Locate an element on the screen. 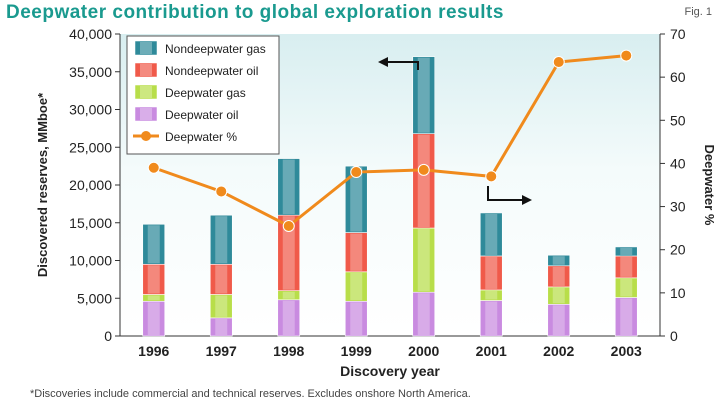 Image resolution: width=720 pixels, height=405 pixels. right-axis-arrowhead is located at coordinates (527, 200).